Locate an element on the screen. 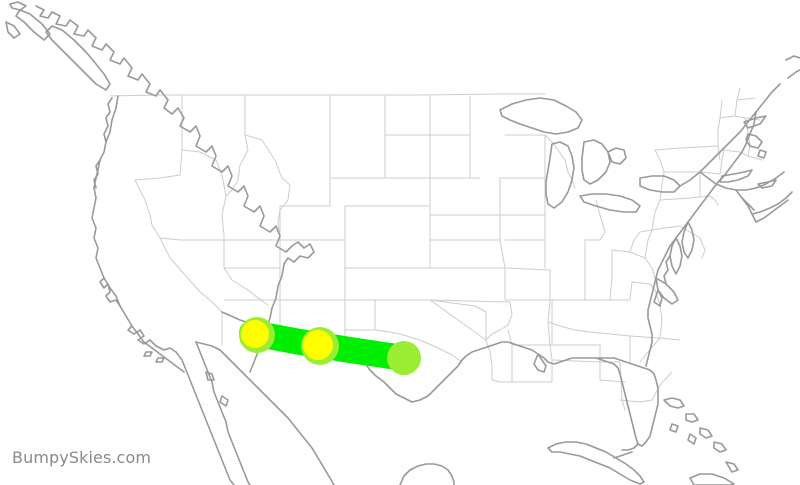  flight-path-layer is located at coordinates (330, 346).